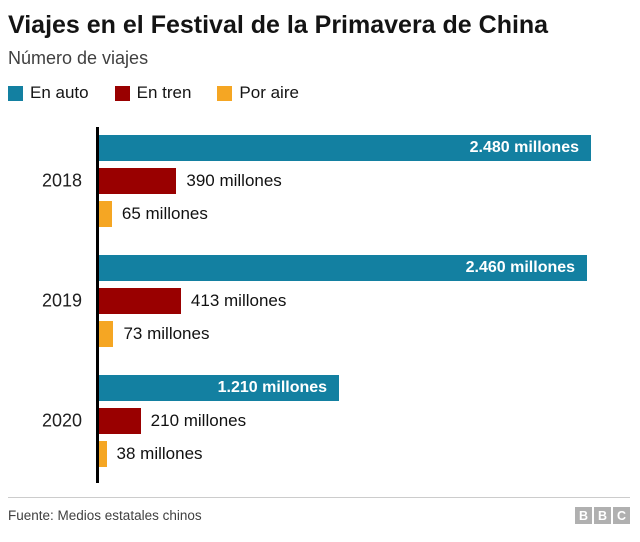 The height and width of the screenshot is (542, 640). I want to click on year-label-2018: 2018, so click(61, 180).